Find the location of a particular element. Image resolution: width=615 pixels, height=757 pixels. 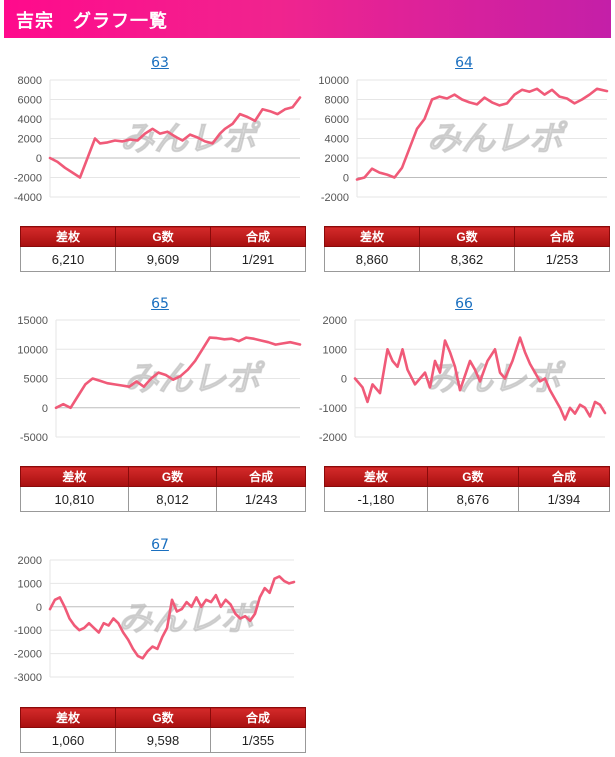

rate-value: 1/253 is located at coordinates (562, 259).